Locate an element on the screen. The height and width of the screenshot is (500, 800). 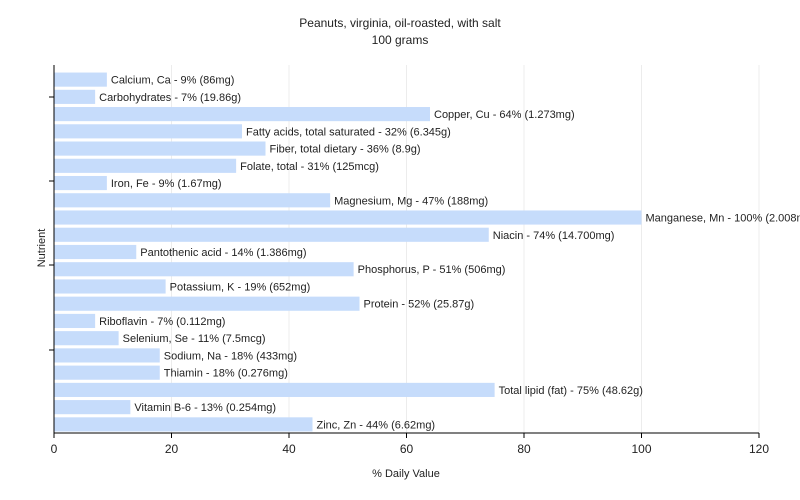
bar-label-20: Zinc, Zn - 44% (6.62mg) is located at coordinates (376, 425).